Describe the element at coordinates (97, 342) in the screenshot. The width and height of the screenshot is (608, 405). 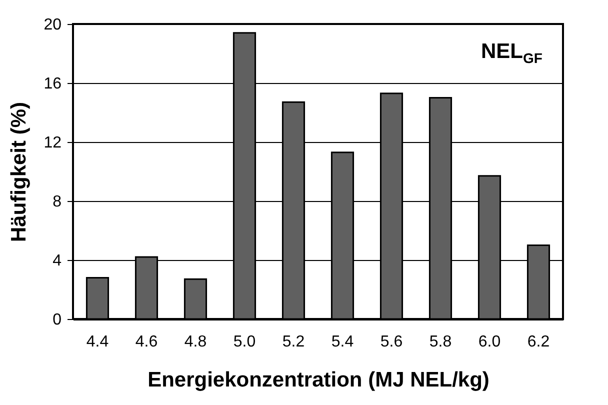
I see `x-tick-label: 4.4` at that location.